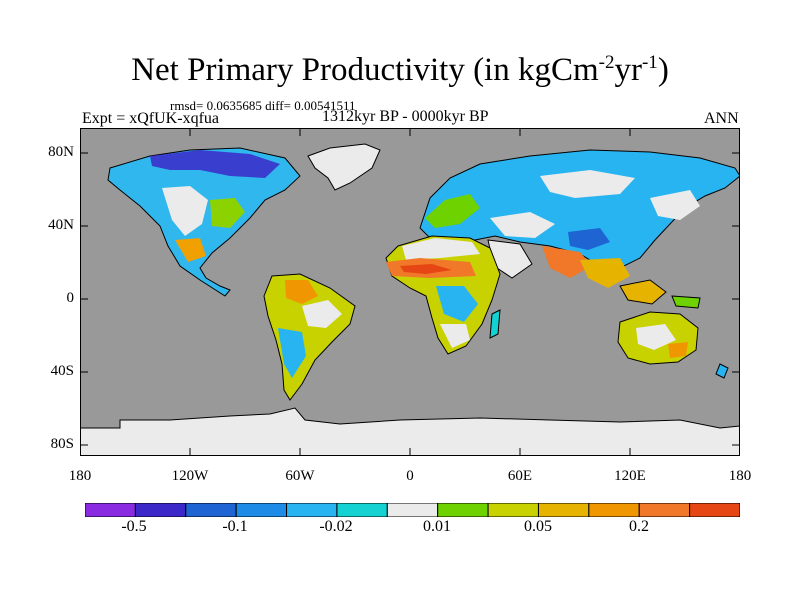 This screenshot has width=800, height=600. I want to click on lat-label-0: 0, so click(70, 298).